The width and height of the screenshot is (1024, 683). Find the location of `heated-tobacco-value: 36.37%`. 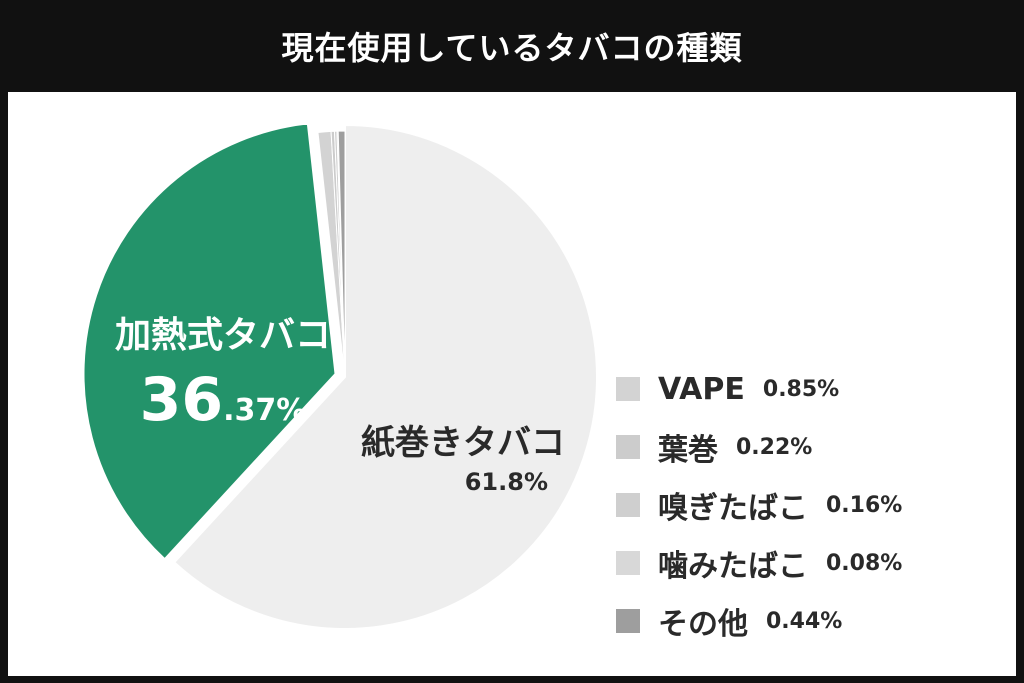

heated-tobacco-value: 36.37% is located at coordinates (223, 400).